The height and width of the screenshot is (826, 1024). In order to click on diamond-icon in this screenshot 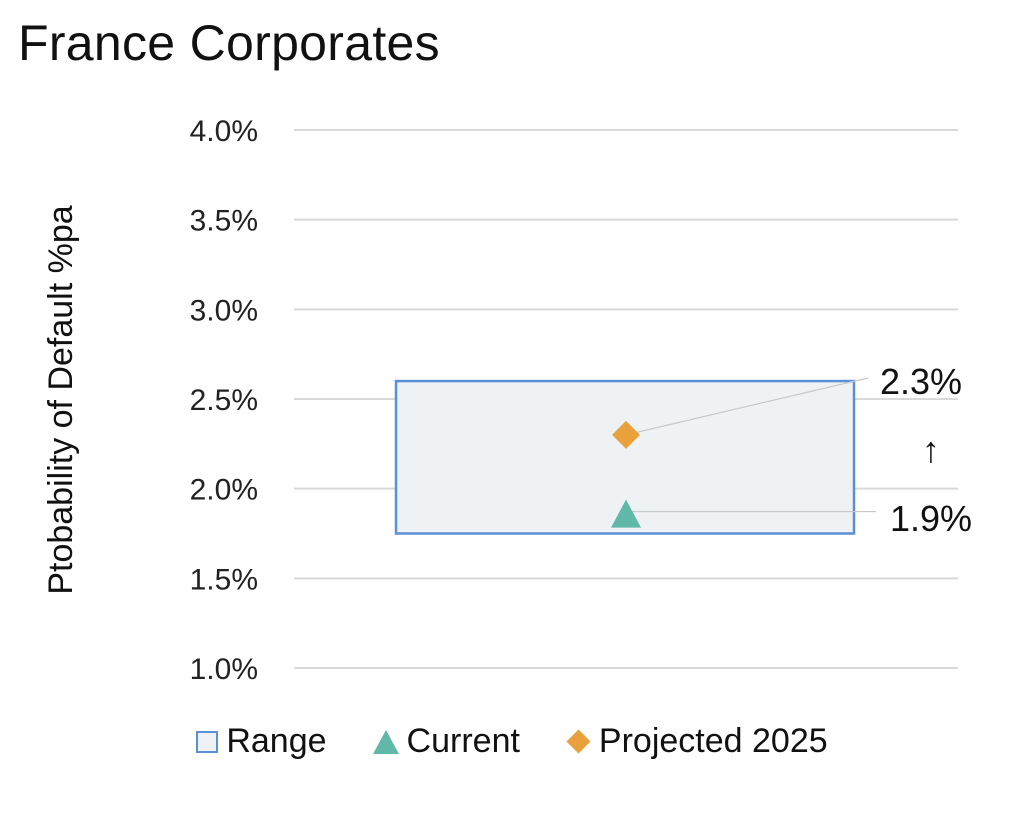, I will do `click(578, 741)`.